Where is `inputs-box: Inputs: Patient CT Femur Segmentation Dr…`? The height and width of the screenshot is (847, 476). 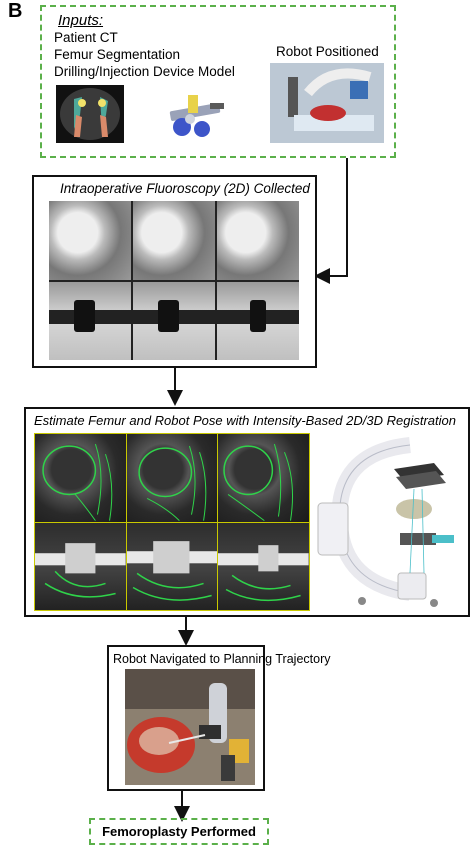 inputs-box: Inputs: Patient CT Femur Segmentation Dr… is located at coordinates (218, 81).